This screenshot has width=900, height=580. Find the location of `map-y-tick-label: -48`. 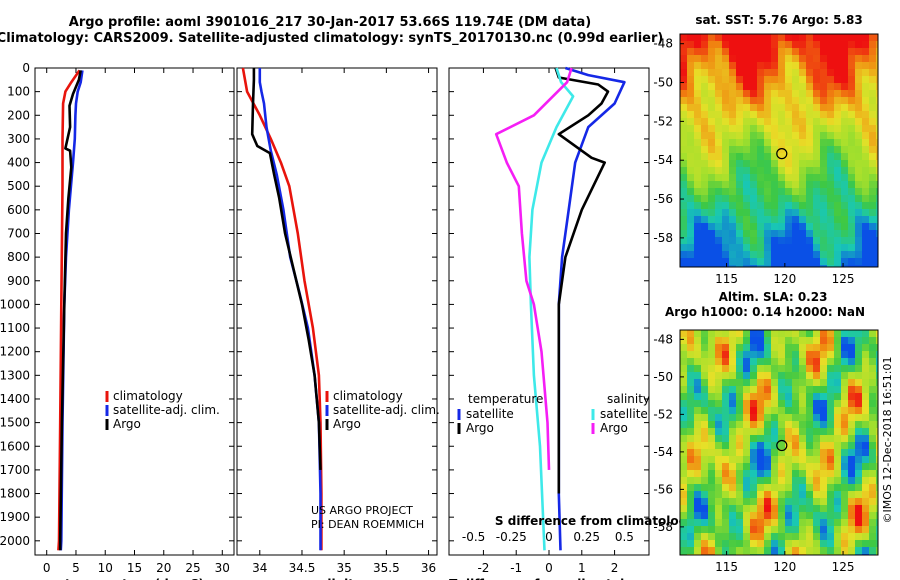

map-y-tick-label: -48 is located at coordinates (663, 339).